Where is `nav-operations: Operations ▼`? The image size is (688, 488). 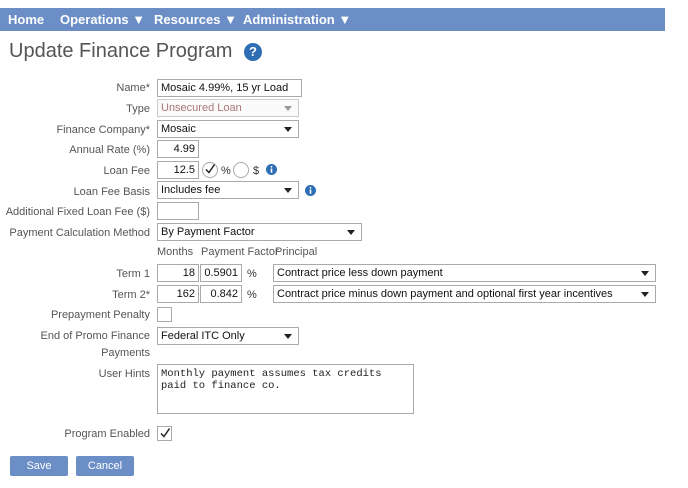
nav-operations: Operations ▼ is located at coordinates (103, 19).